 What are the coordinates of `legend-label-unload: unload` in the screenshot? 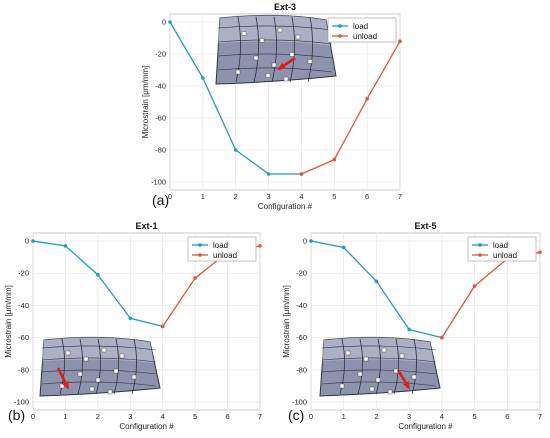 It's located at (505, 255).